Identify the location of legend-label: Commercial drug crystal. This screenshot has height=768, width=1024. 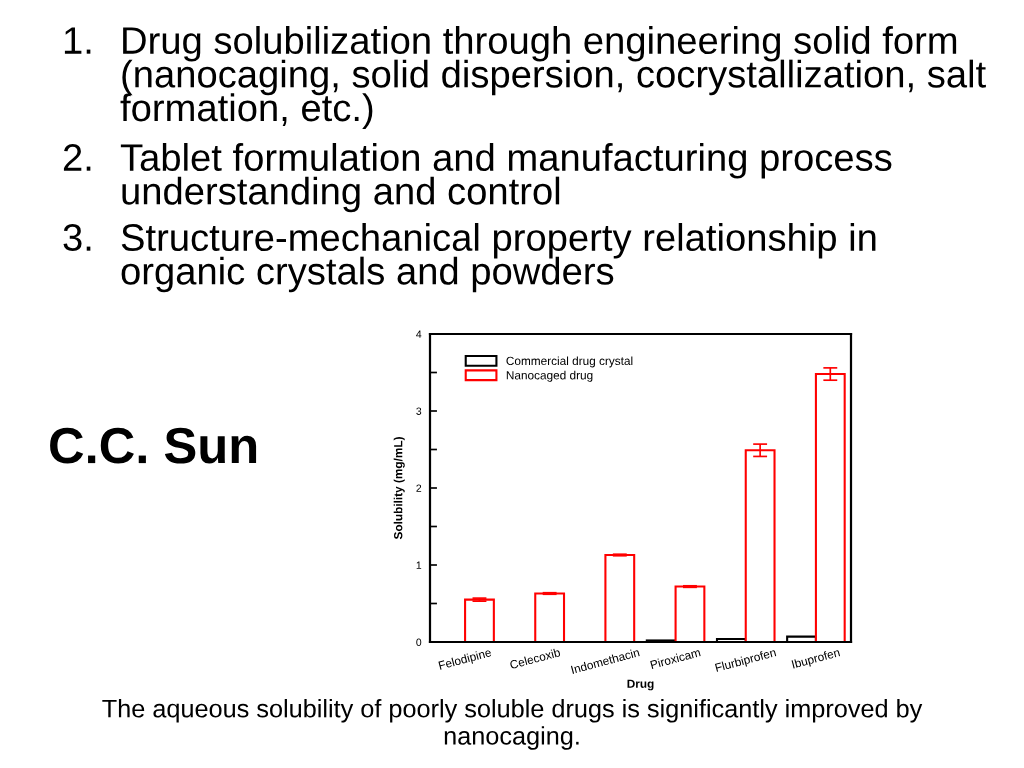
(569, 362).